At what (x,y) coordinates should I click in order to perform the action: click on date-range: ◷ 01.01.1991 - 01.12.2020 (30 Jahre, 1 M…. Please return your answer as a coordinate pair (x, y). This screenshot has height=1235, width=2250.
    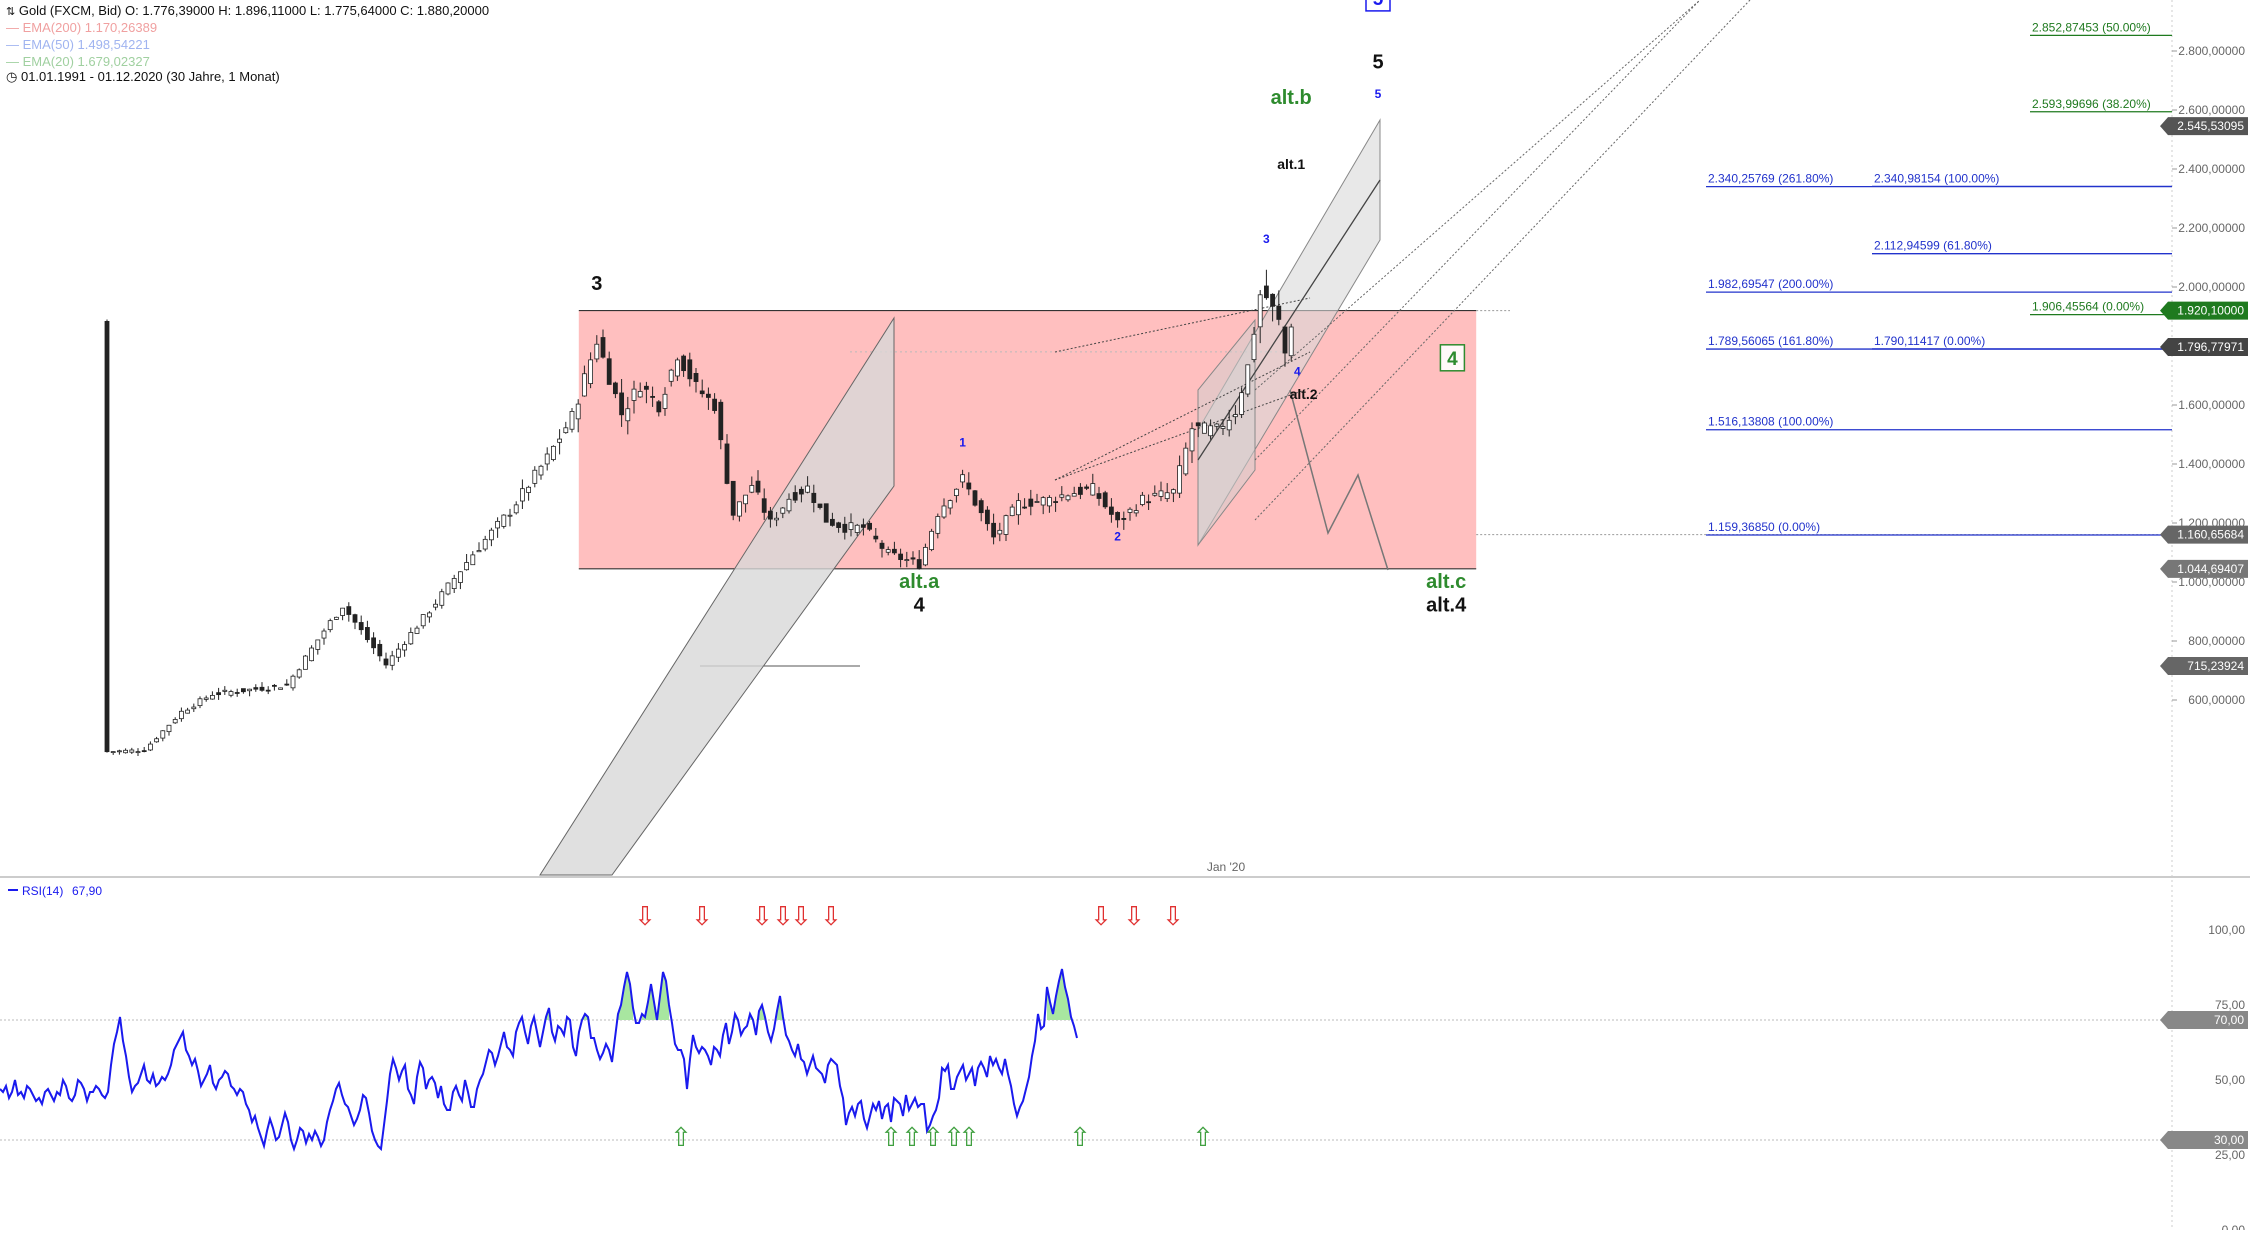
    Looking at the image, I should click on (143, 77).